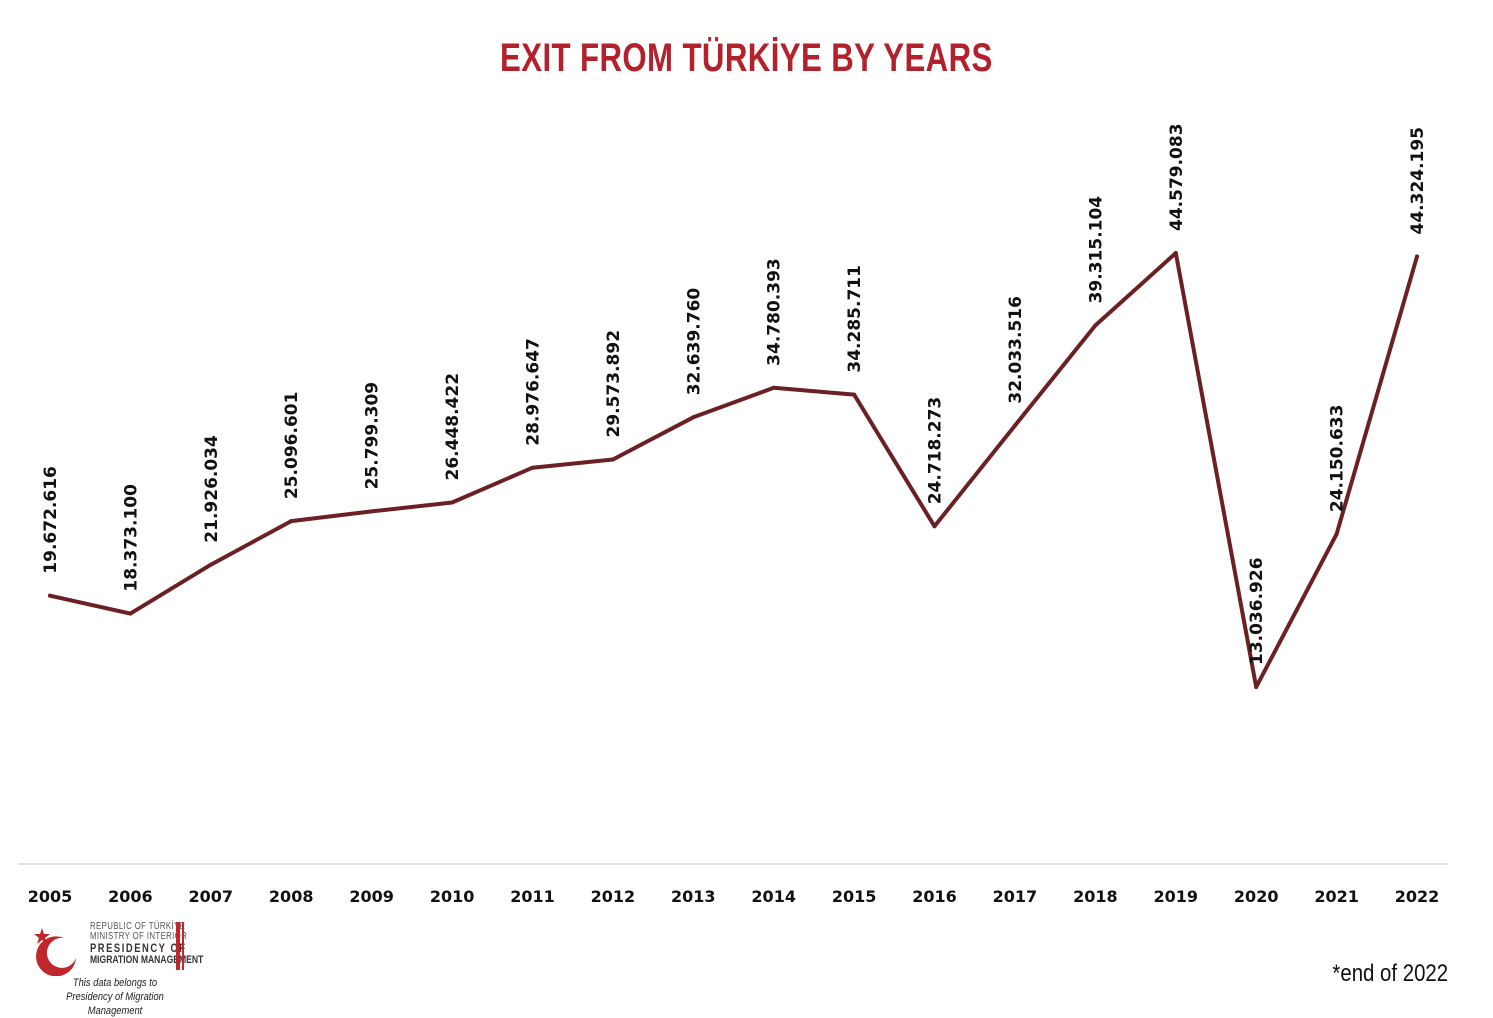  I want to click on x-tick-label-2008: 2008, so click(291, 896).